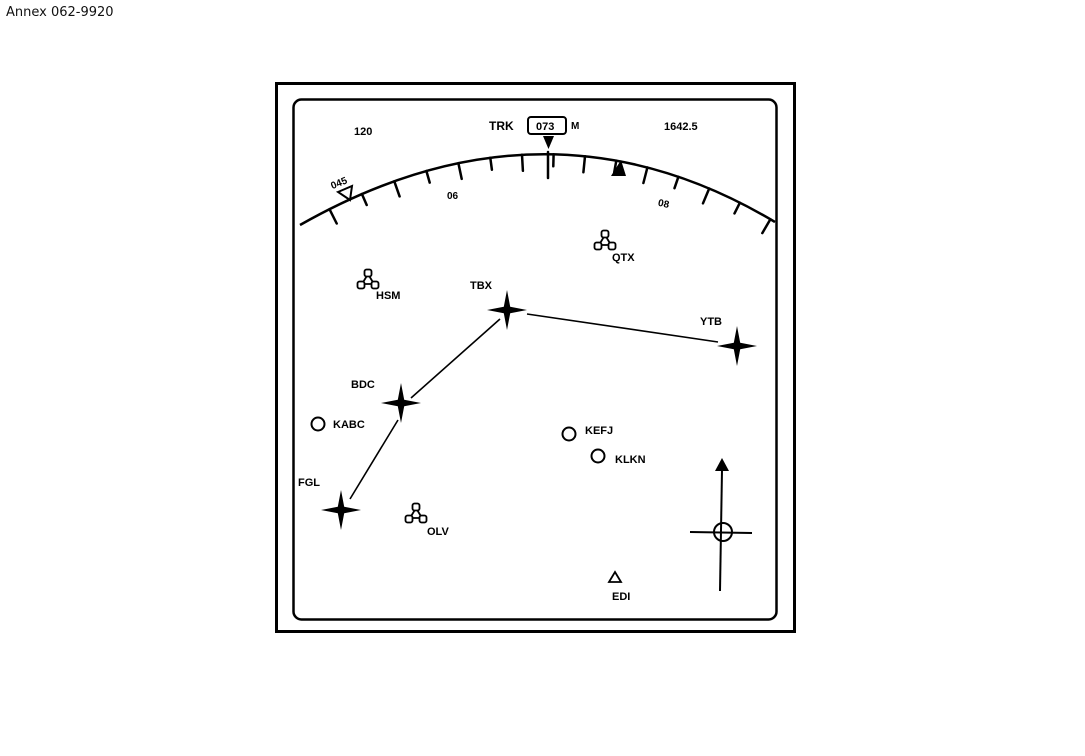 The width and height of the screenshot is (1085, 756). Describe the element at coordinates (458, 440) in the screenshot. I see `airport-markers` at that location.